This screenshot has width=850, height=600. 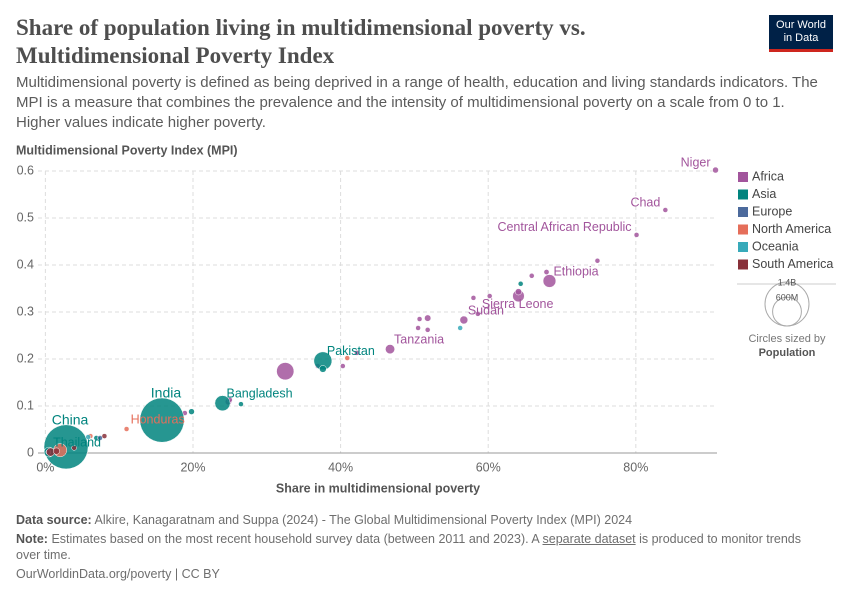 I want to click on point-label: Sudan, so click(x=486, y=310).